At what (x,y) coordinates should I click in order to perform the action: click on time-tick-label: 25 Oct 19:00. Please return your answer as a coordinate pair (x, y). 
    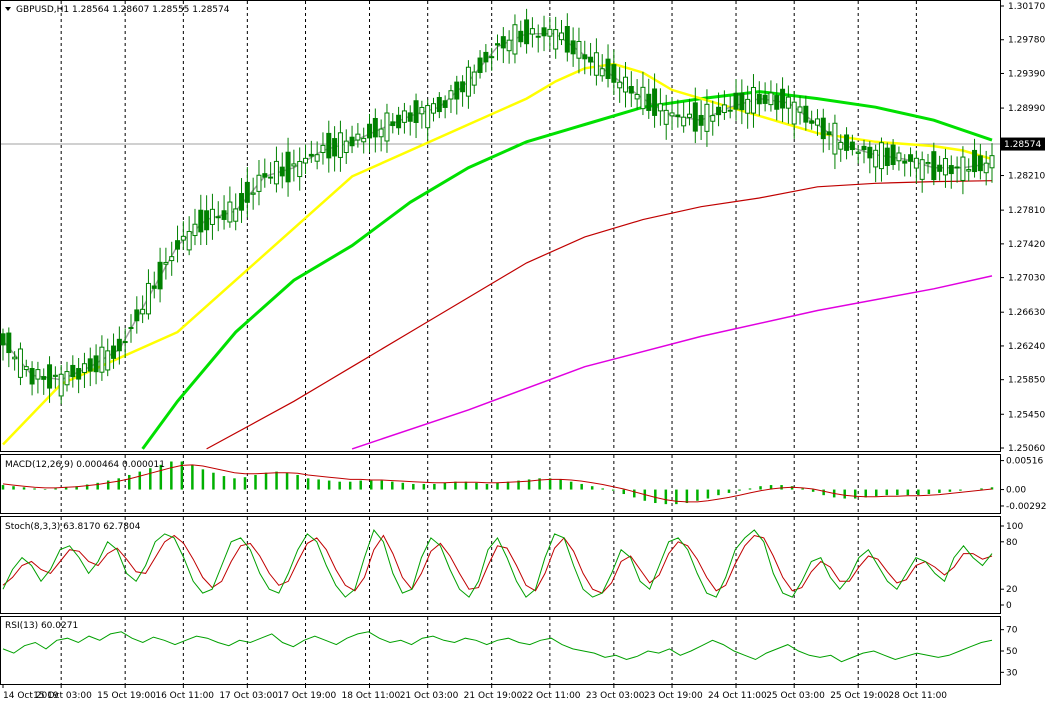
    Looking at the image, I should click on (859, 696).